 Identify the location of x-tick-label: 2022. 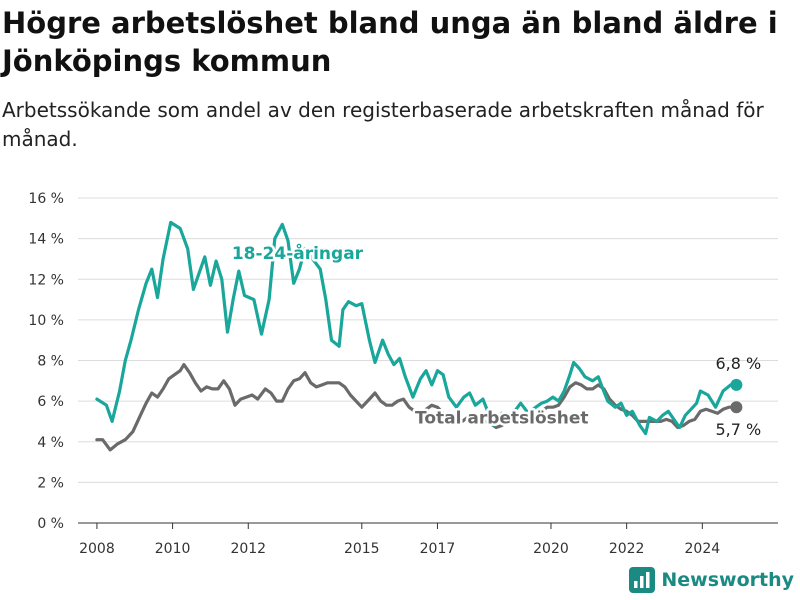
(627, 549).